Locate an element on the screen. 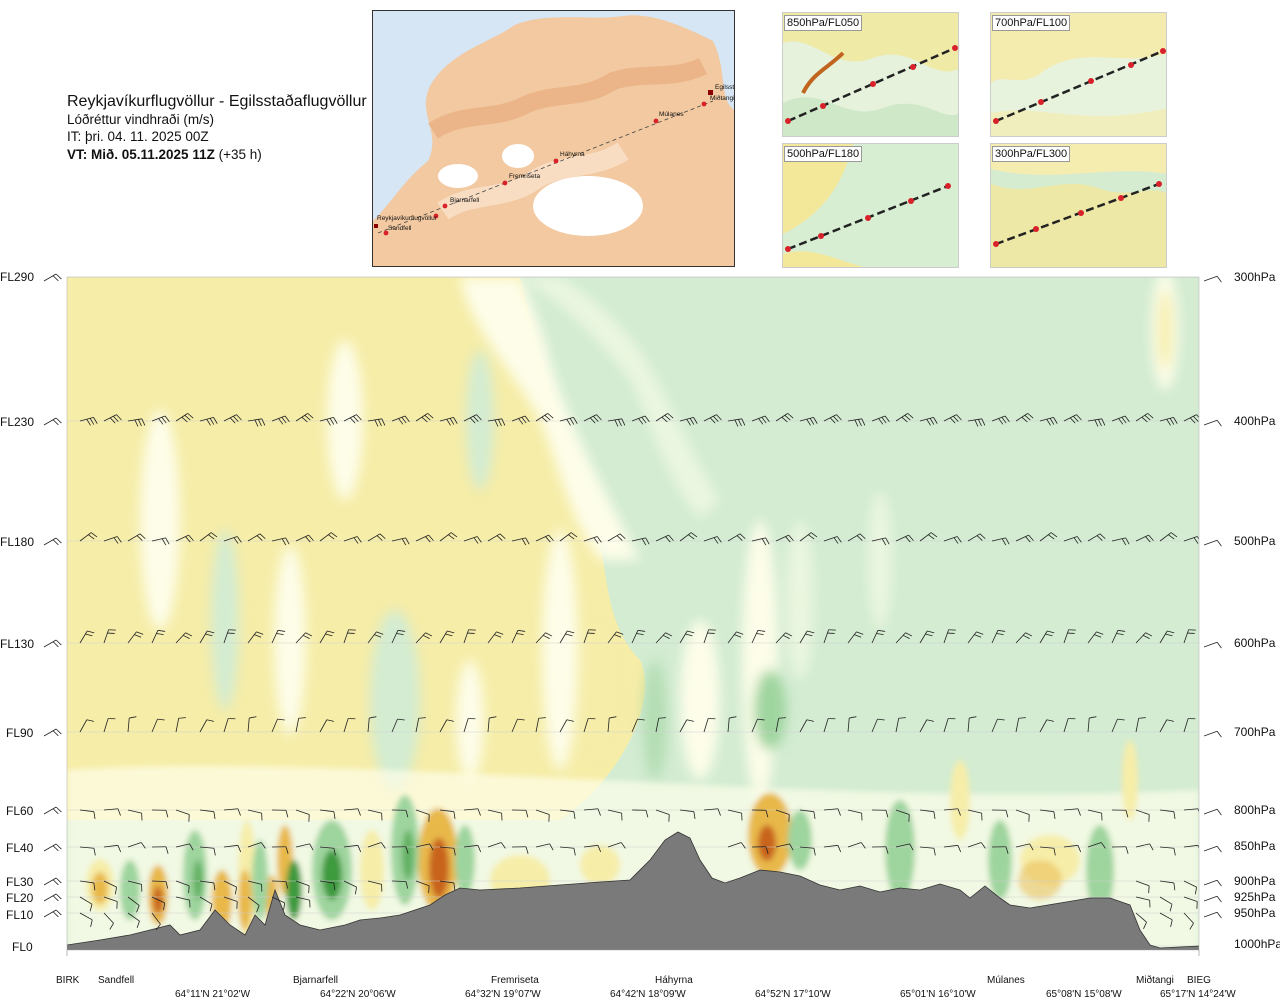 The height and width of the screenshot is (1005, 1280). thumb-700hpa: 700hPa/FL100 is located at coordinates (1078, 74).